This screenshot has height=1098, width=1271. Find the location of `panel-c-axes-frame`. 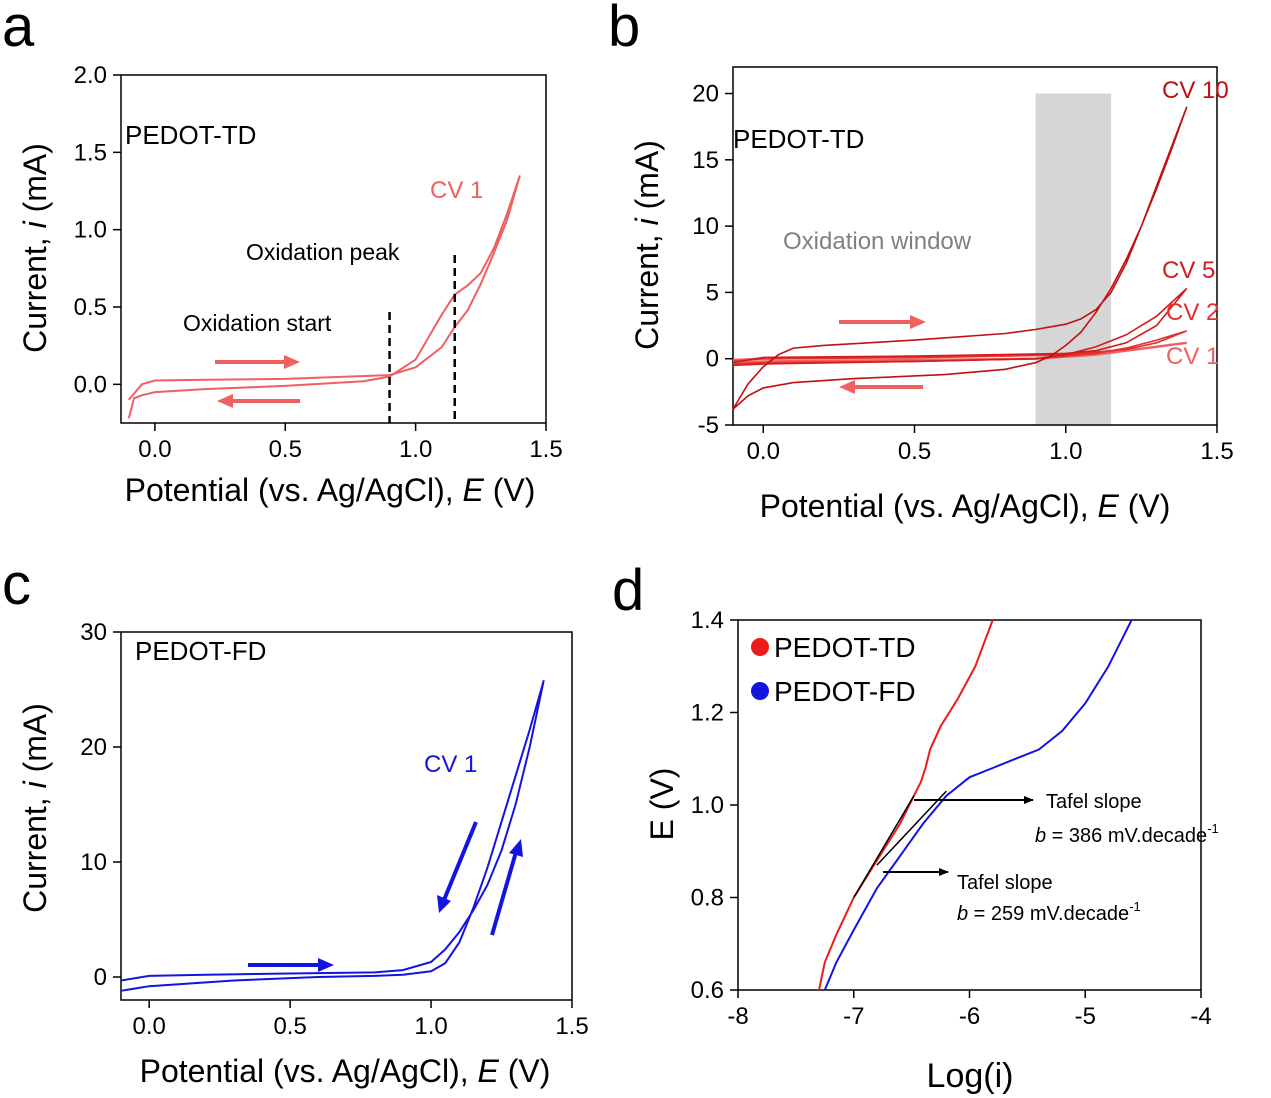

panel-c-axes-frame is located at coordinates (346, 816).